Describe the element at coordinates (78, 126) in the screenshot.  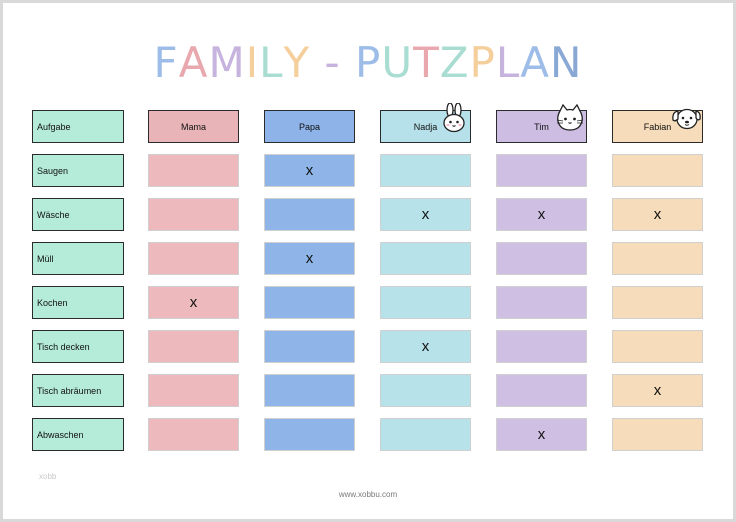
I see `header-aufgabe: Aufgabe` at that location.